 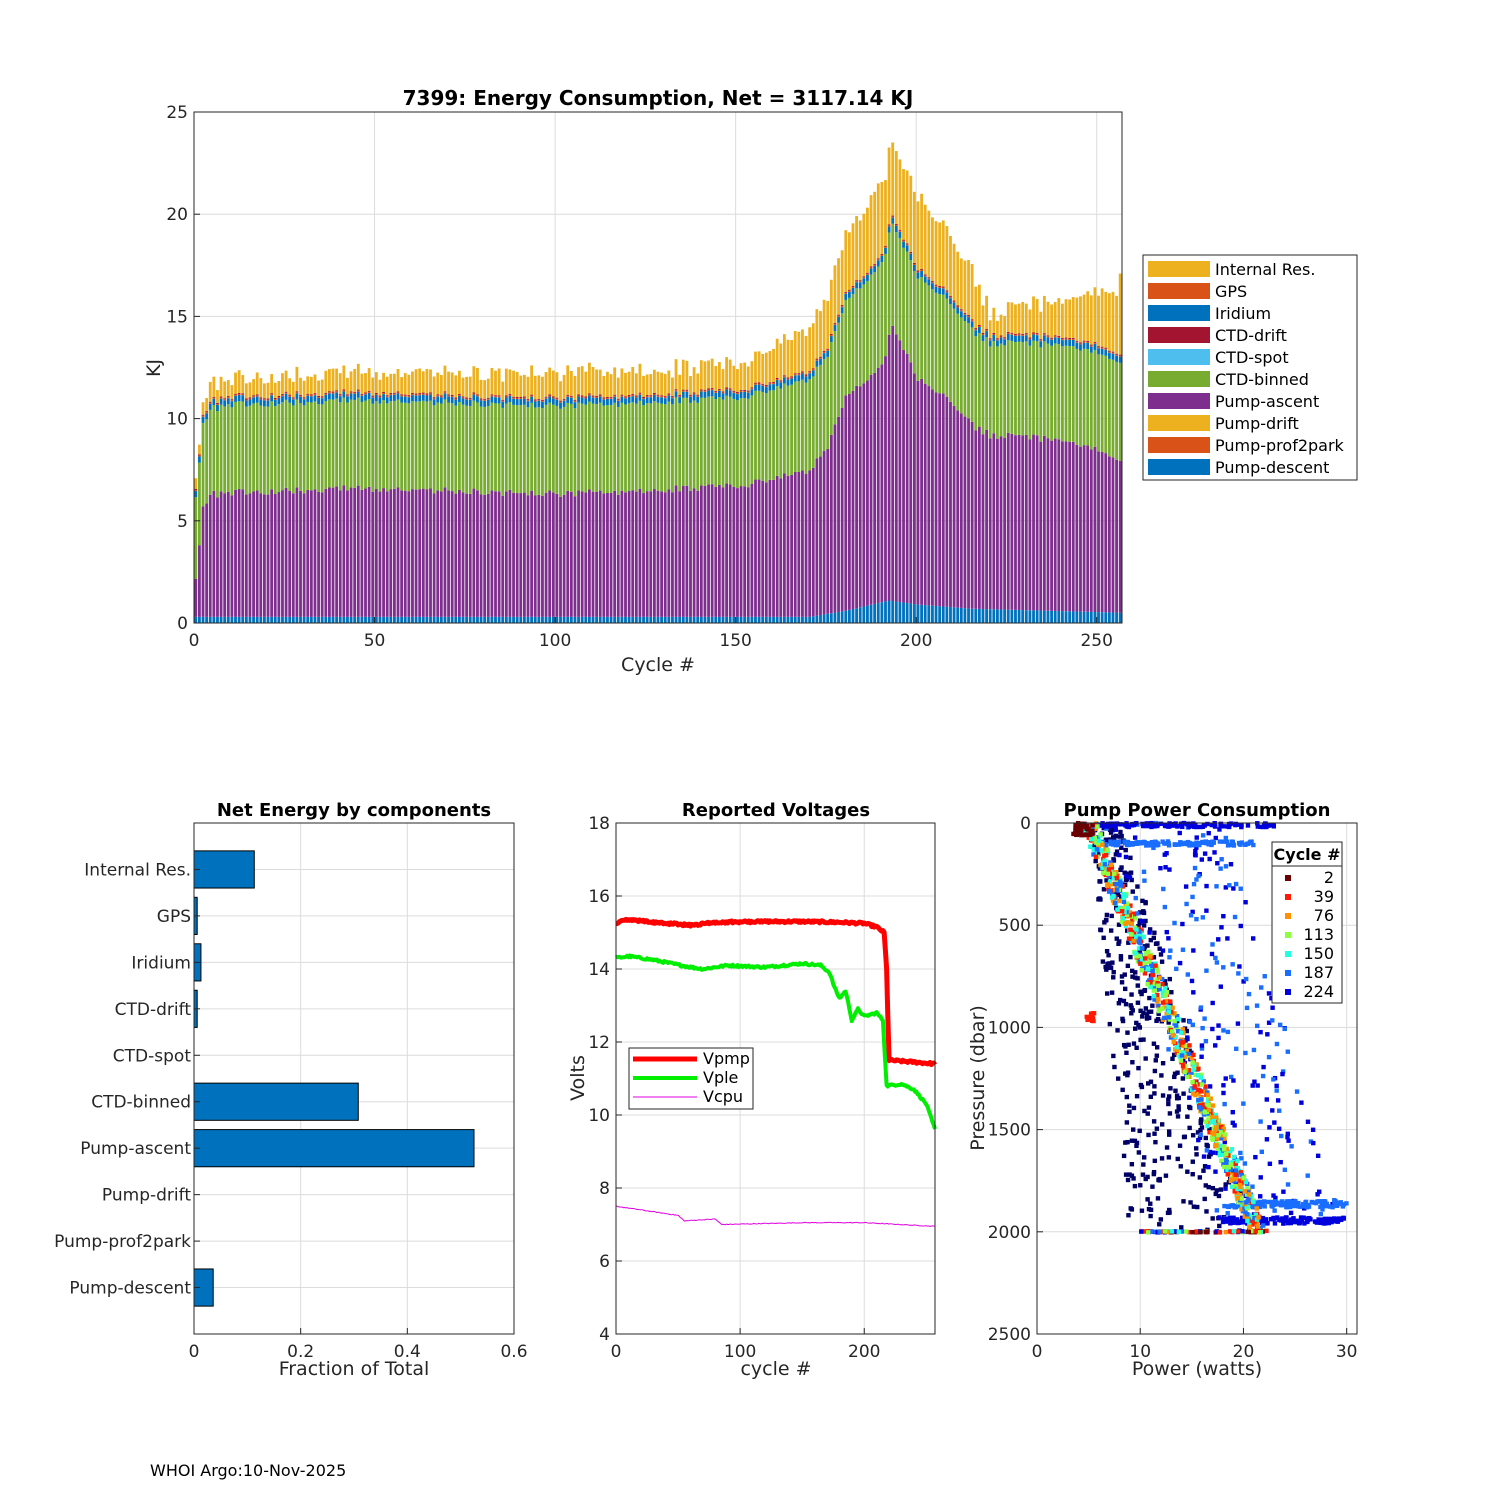 What do you see at coordinates (1267, 401) in the screenshot?
I see `energy-legend-label: Pump-ascent` at bounding box center [1267, 401].